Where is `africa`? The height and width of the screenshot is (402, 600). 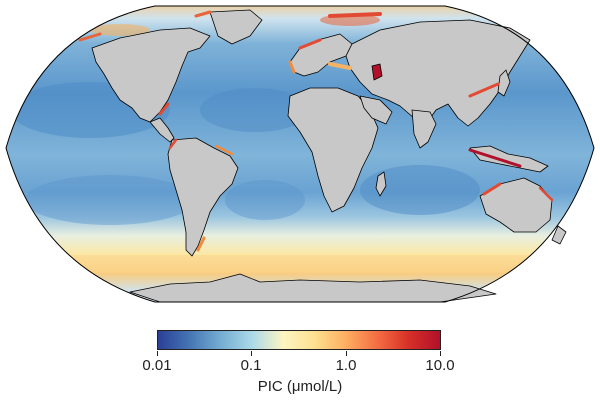 africa is located at coordinates (333, 150).